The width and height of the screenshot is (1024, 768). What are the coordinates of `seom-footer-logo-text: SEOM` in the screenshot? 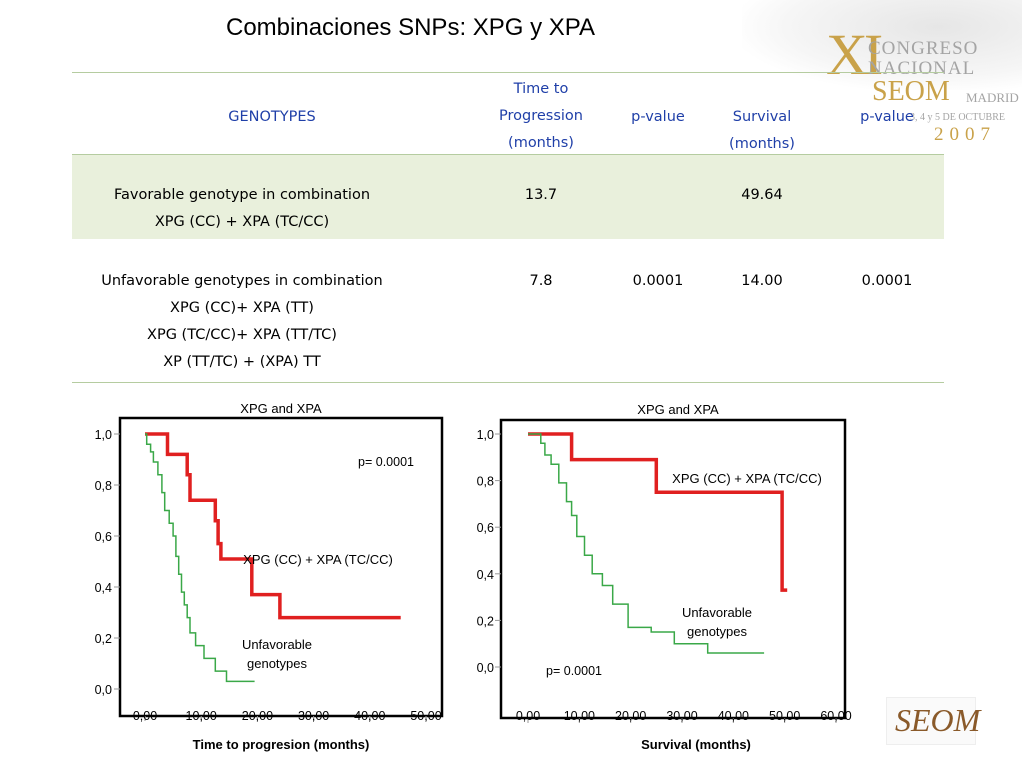 It's located at (938, 720).